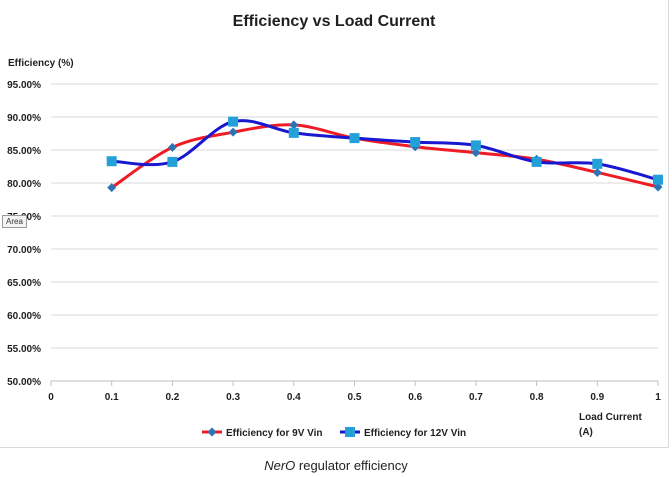 The height and width of the screenshot is (477, 672). Describe the element at coordinates (280, 465) in the screenshot. I see `caption-italic: NerO` at that location.